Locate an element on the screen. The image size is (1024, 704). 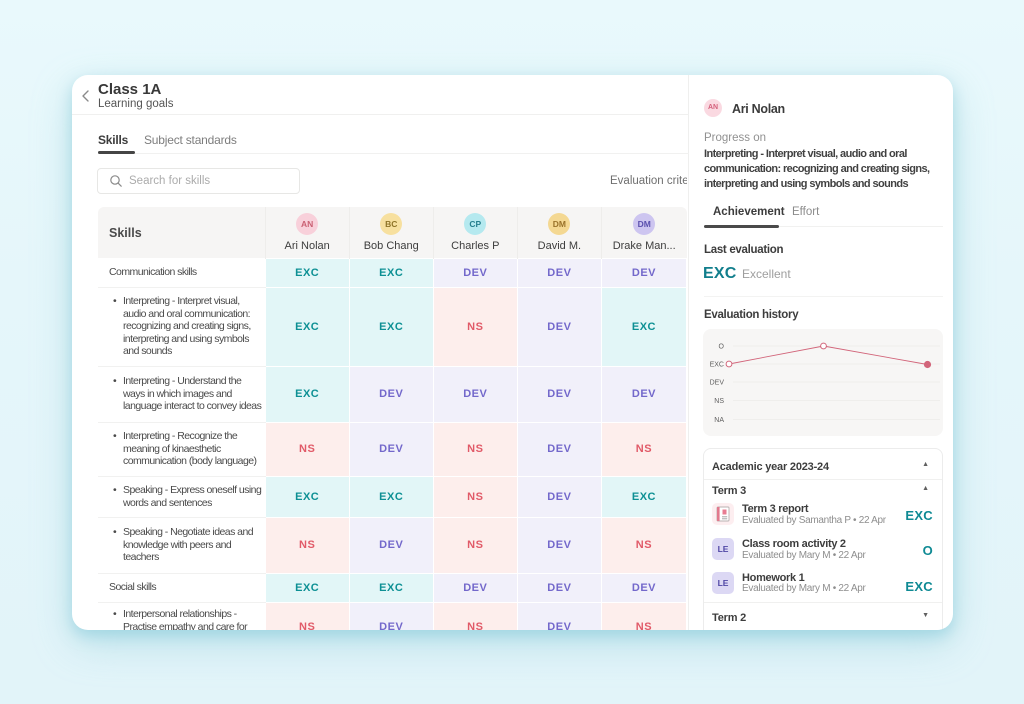
svg-text: EXC is located at coordinates (717, 365).